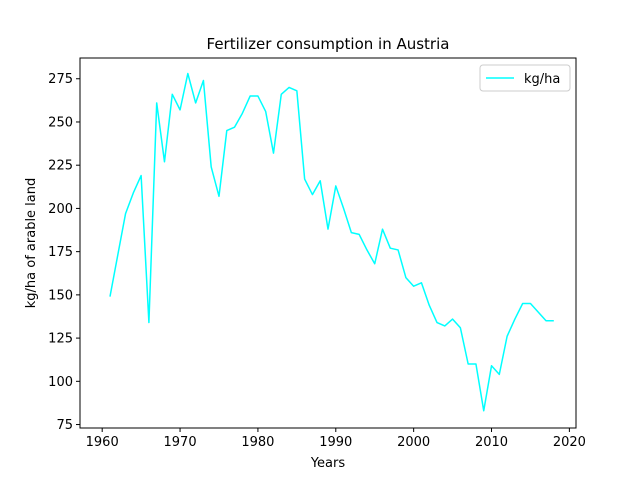  I want to click on legend-entry-label: kg/ha, so click(542, 79).